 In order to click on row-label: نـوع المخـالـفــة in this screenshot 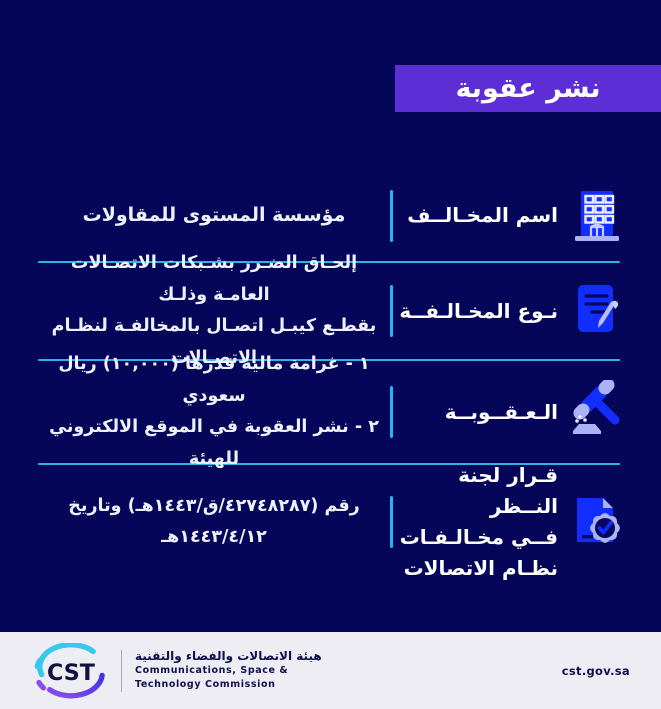, I will do `click(478, 310)`.